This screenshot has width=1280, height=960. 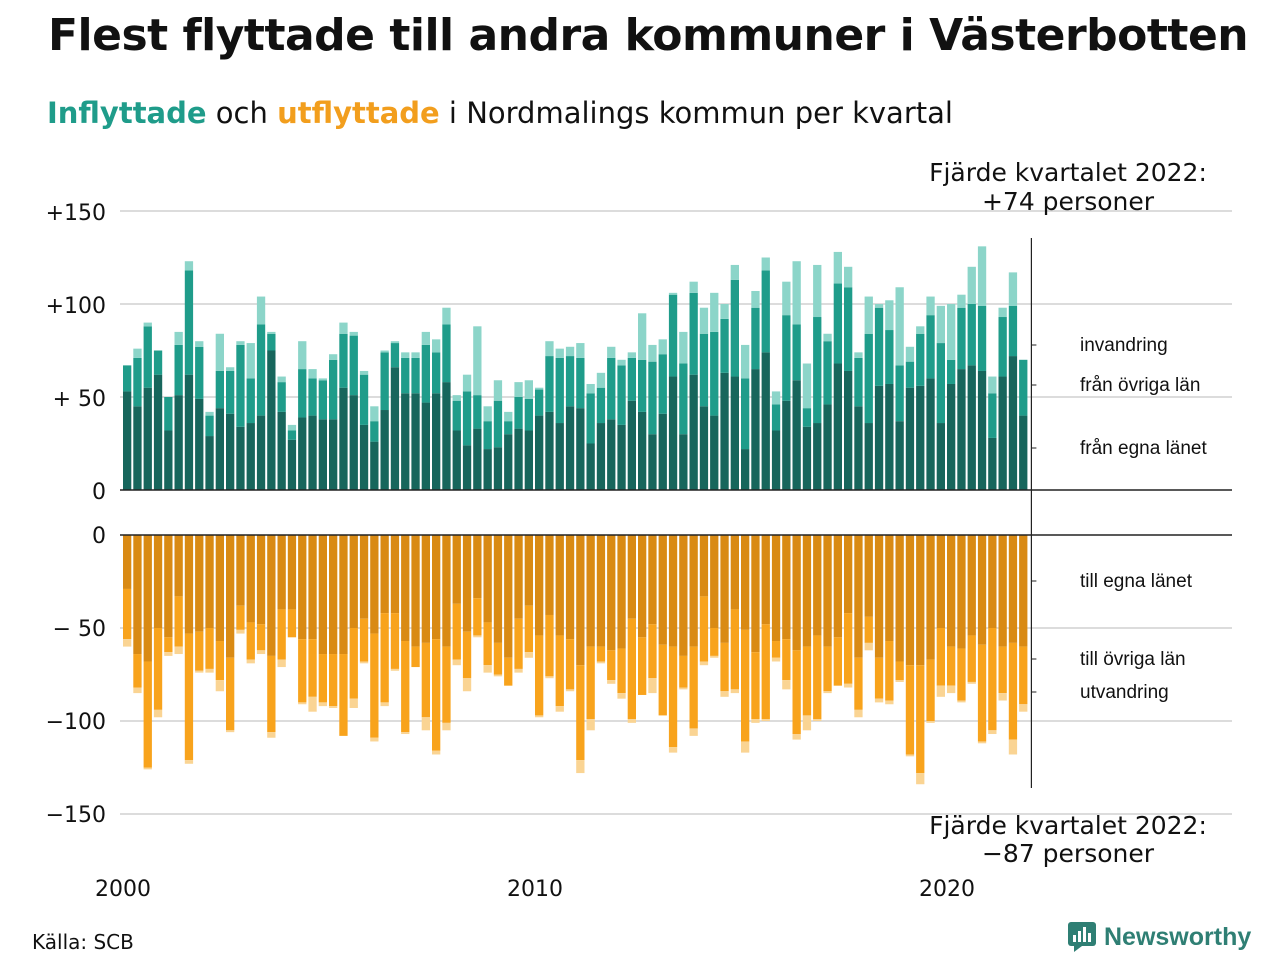 What do you see at coordinates (99, 536) in the screenshot?
I see `y-tick-label-bottom: 0` at bounding box center [99, 536].